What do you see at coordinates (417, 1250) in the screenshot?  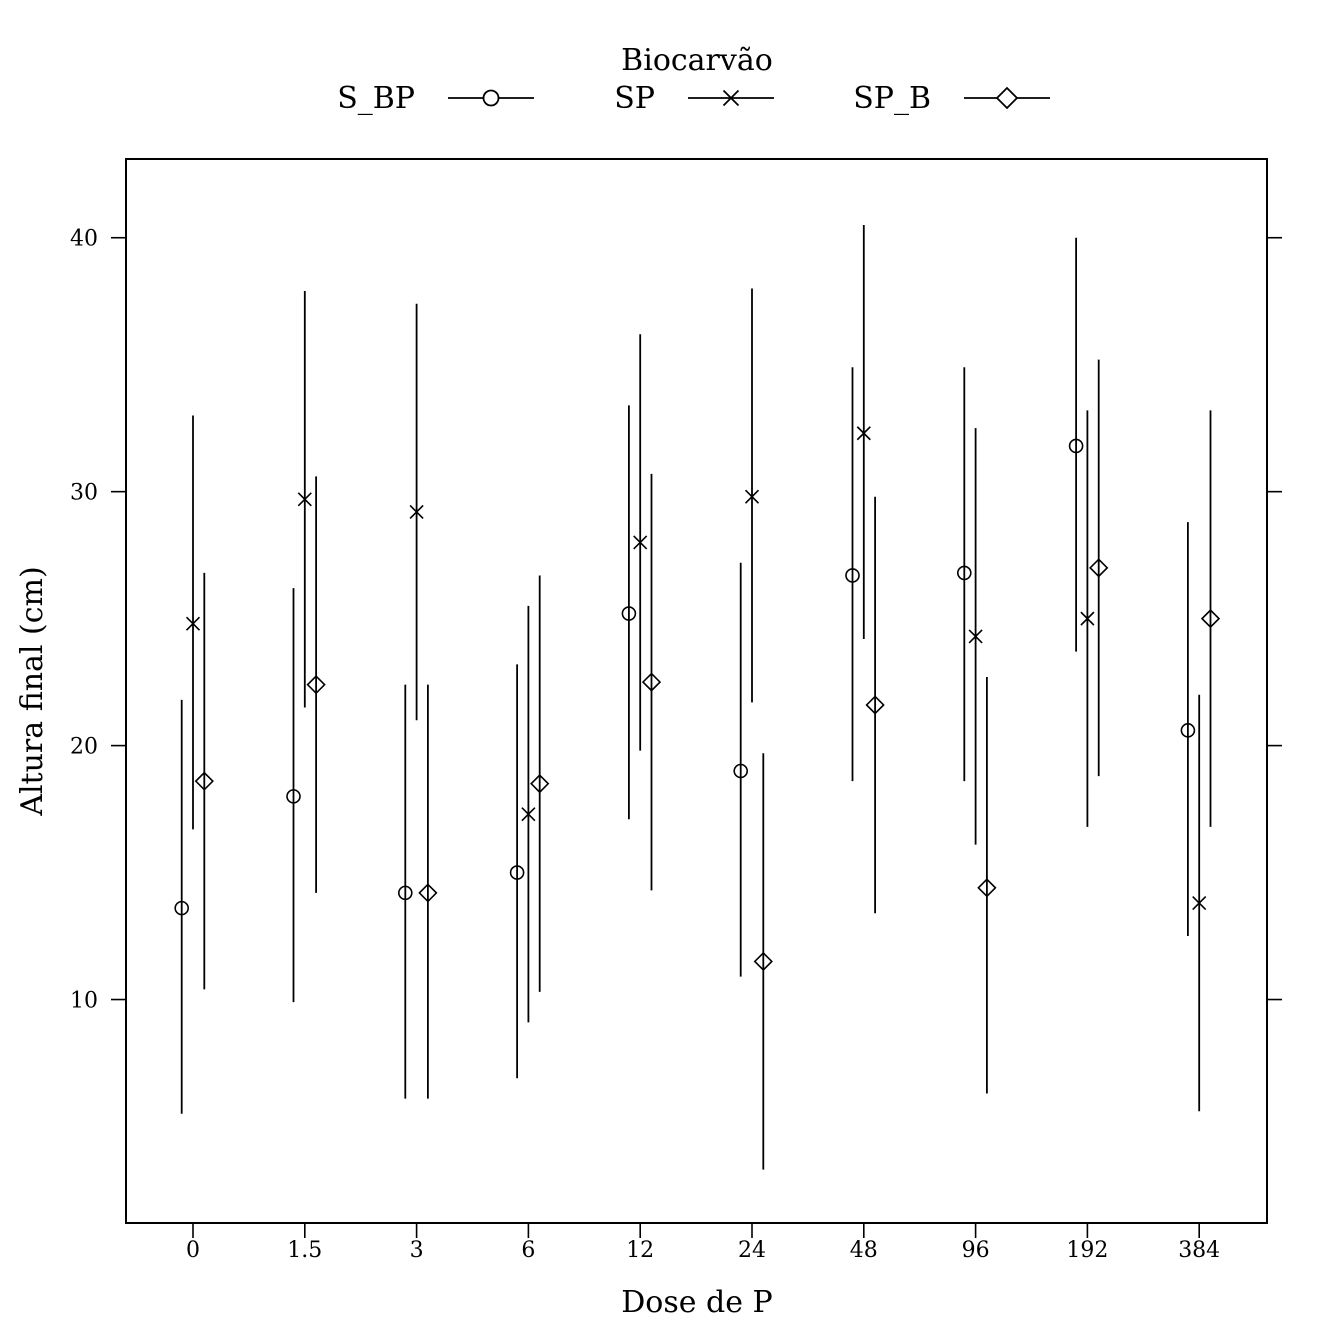 I see `x-tick-label: 3` at bounding box center [417, 1250].